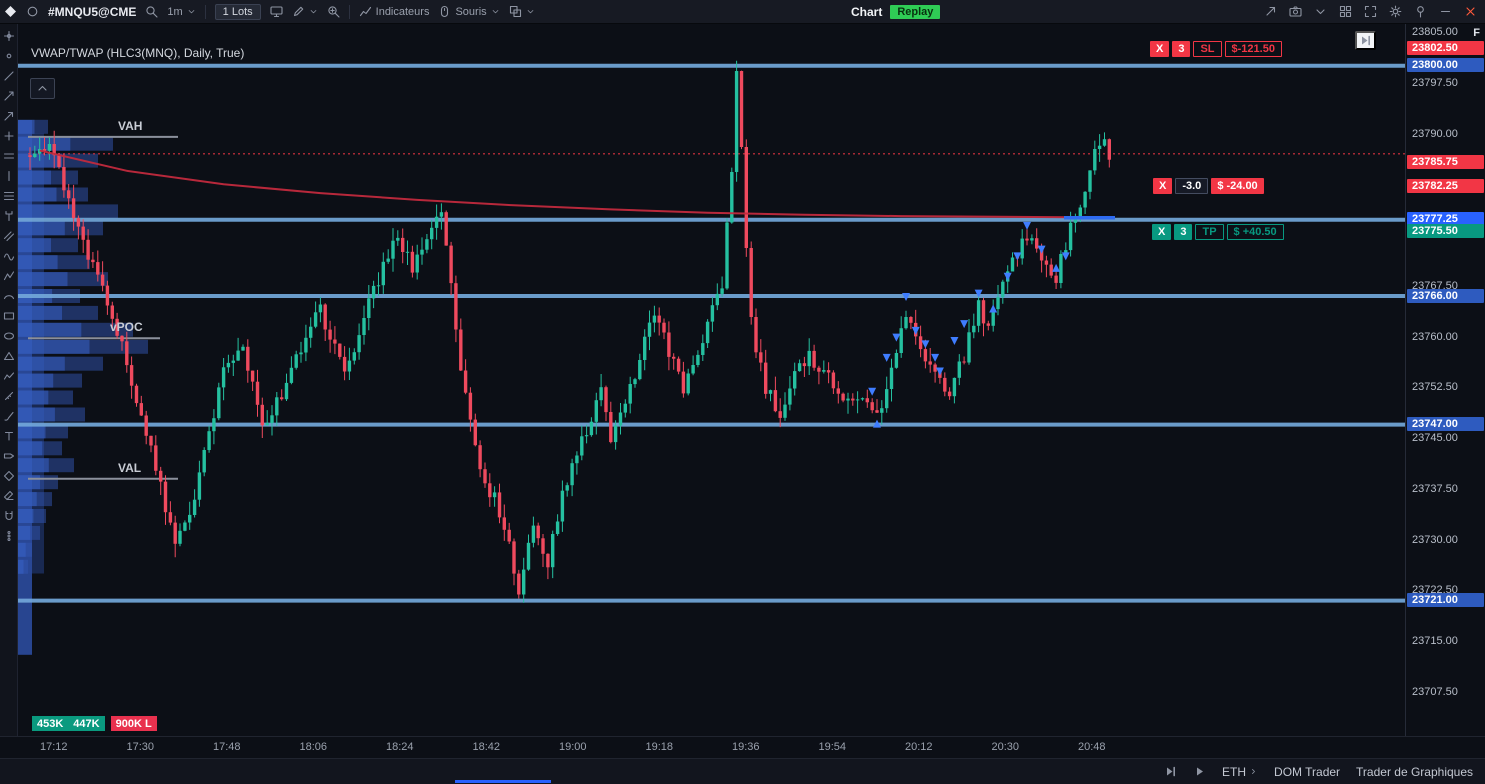 Image resolution: width=1485 pixels, height=784 pixels. What do you see at coordinates (468, 11) in the screenshot?
I see `mouse-tool-button: Souris` at bounding box center [468, 11].